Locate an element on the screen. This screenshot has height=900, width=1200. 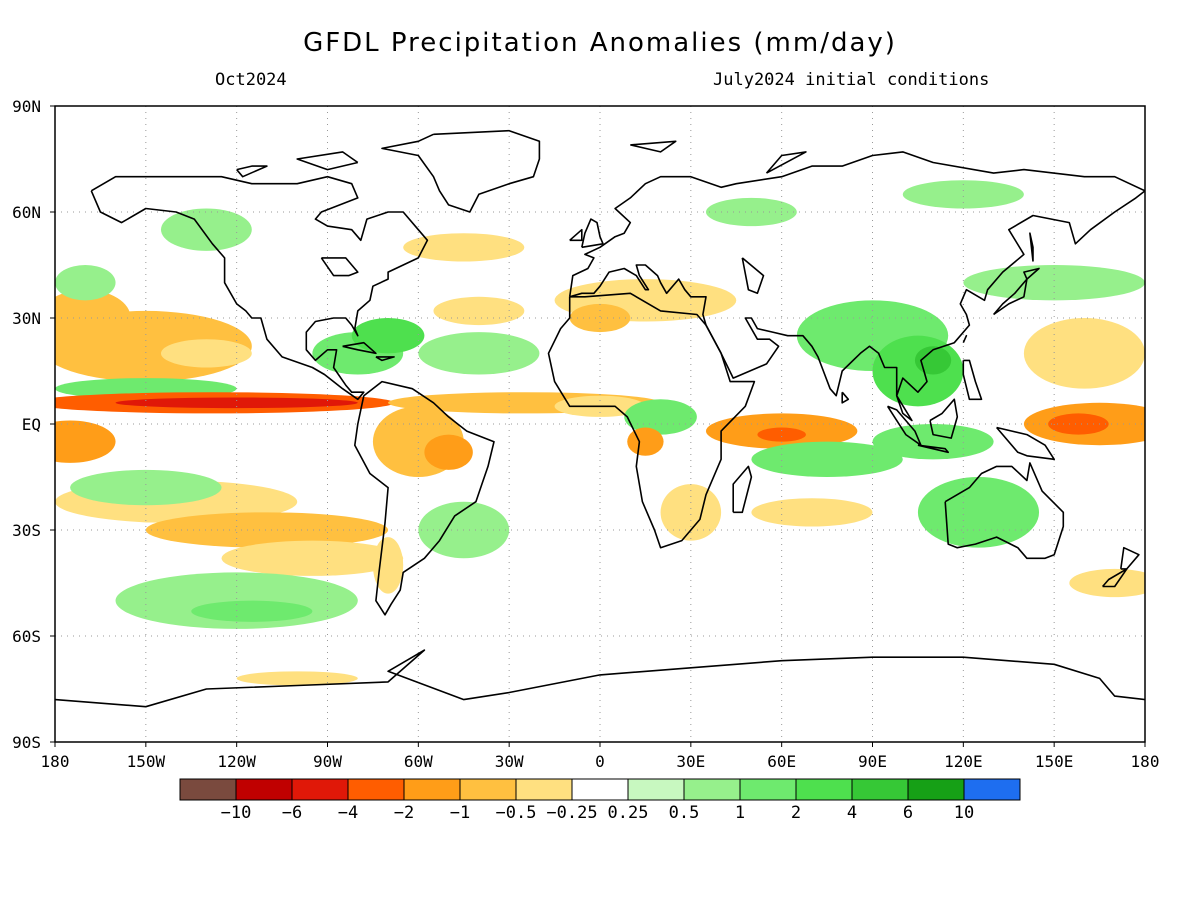
lon-label: 0 is located at coordinates (600, 761).